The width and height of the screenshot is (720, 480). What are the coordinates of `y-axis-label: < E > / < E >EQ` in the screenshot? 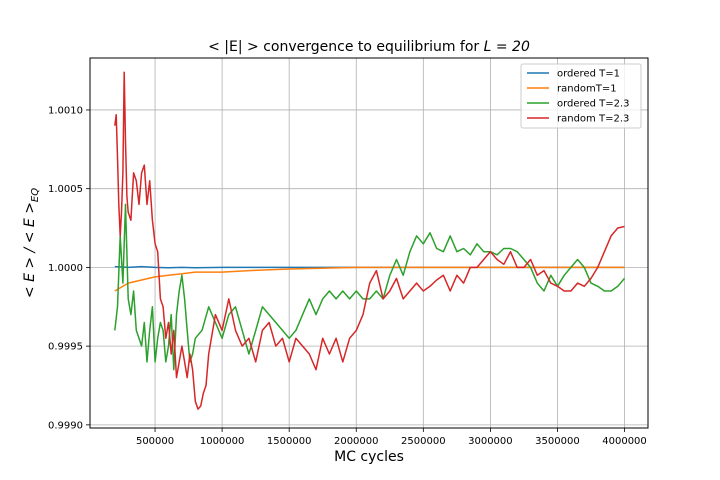 It's located at (31, 243).